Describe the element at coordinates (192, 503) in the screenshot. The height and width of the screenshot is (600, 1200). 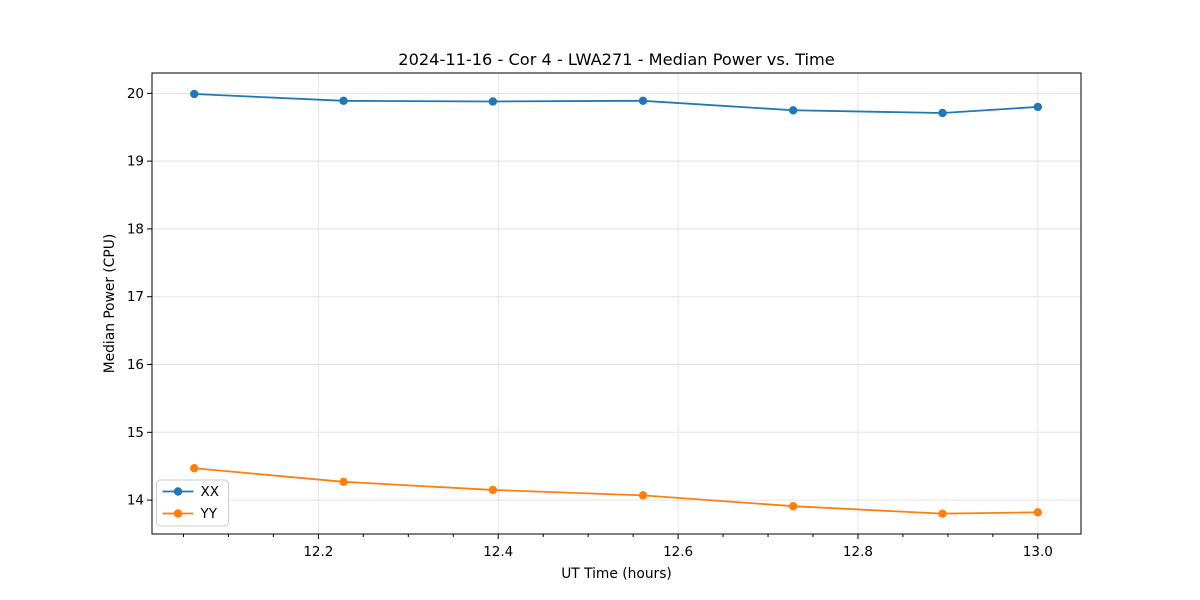
I see `legend: XX YY` at that location.